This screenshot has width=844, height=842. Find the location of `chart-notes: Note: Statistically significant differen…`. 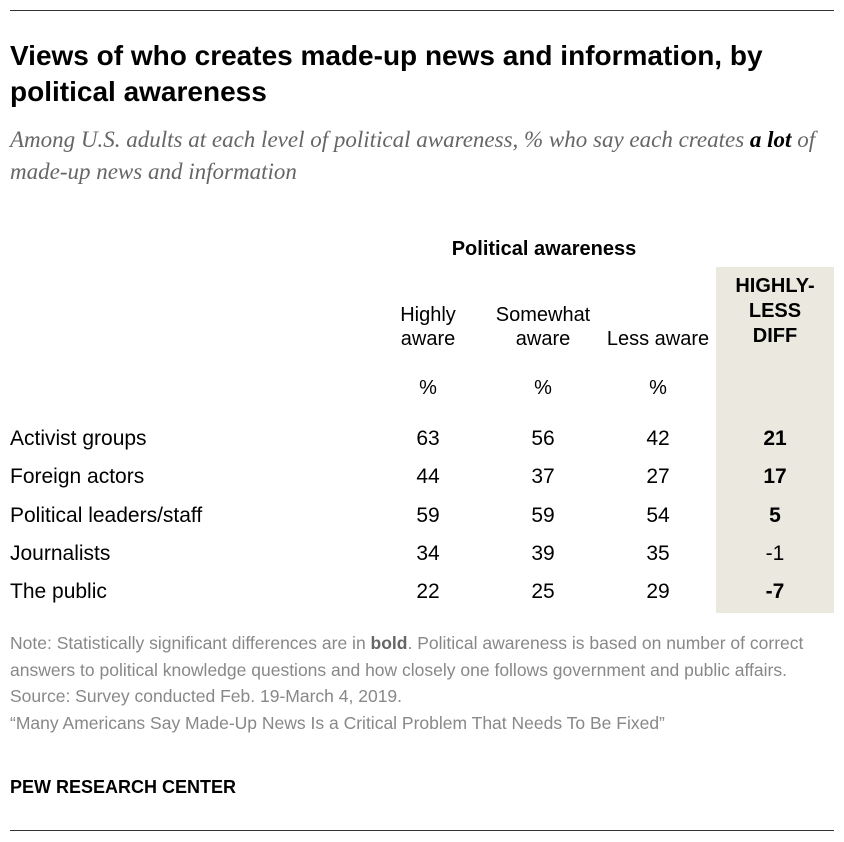

chart-notes: Note: Statistically significant differen… is located at coordinates (422, 683).